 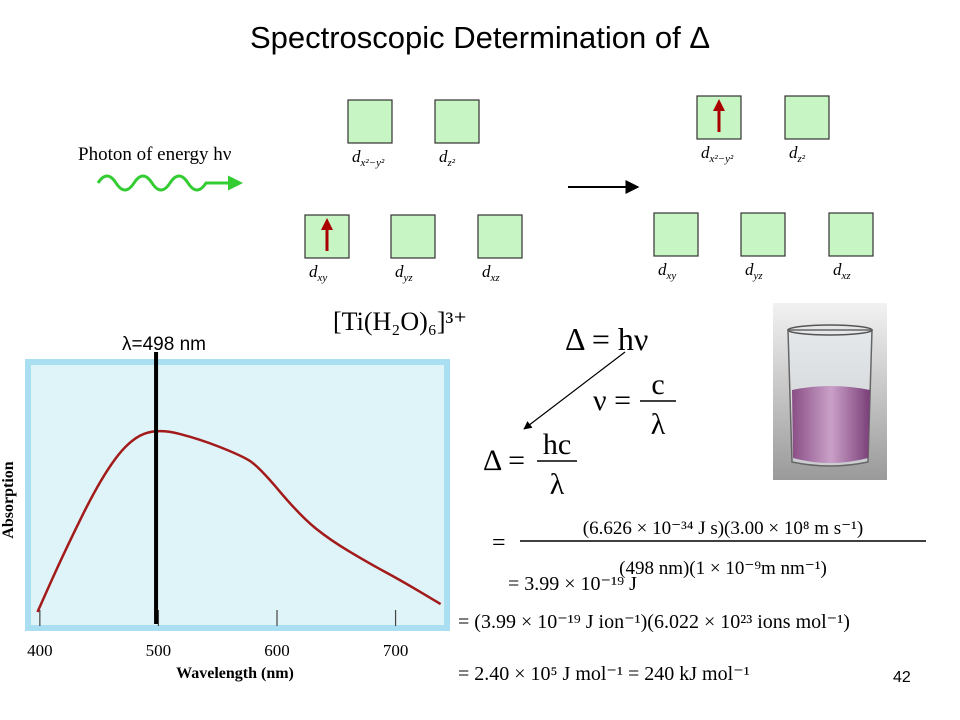 What do you see at coordinates (480, 37) in the screenshot?
I see `slide-title: Spectroscopic Determination of Δ` at bounding box center [480, 37].